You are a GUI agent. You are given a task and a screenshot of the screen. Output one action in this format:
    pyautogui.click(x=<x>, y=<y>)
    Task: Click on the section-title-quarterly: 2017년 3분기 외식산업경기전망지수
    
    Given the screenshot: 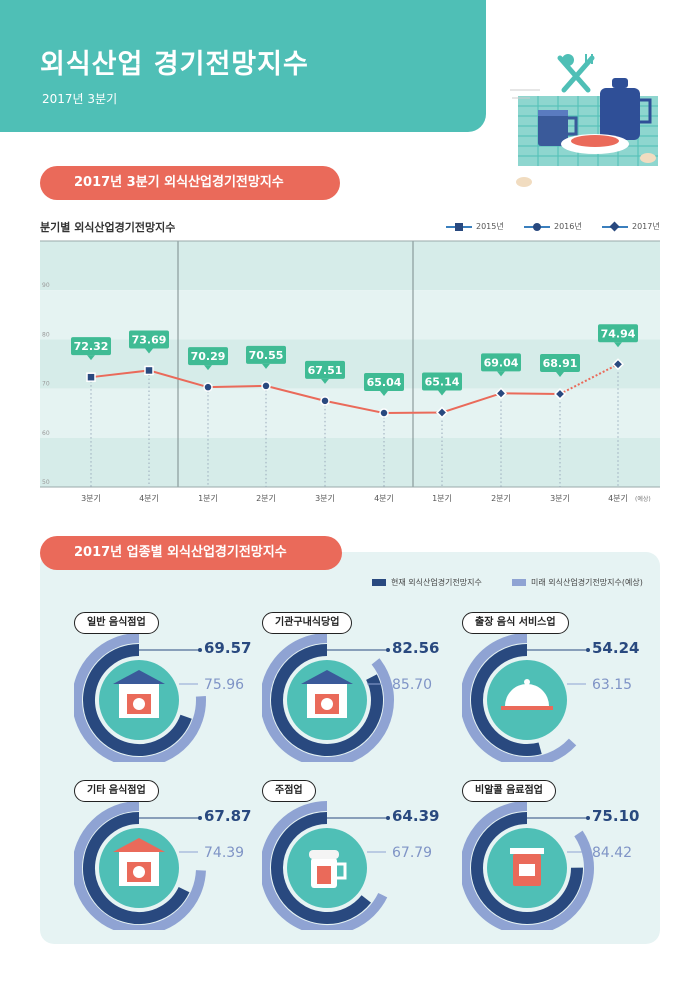 What is the action you would take?
    pyautogui.click(x=190, y=183)
    